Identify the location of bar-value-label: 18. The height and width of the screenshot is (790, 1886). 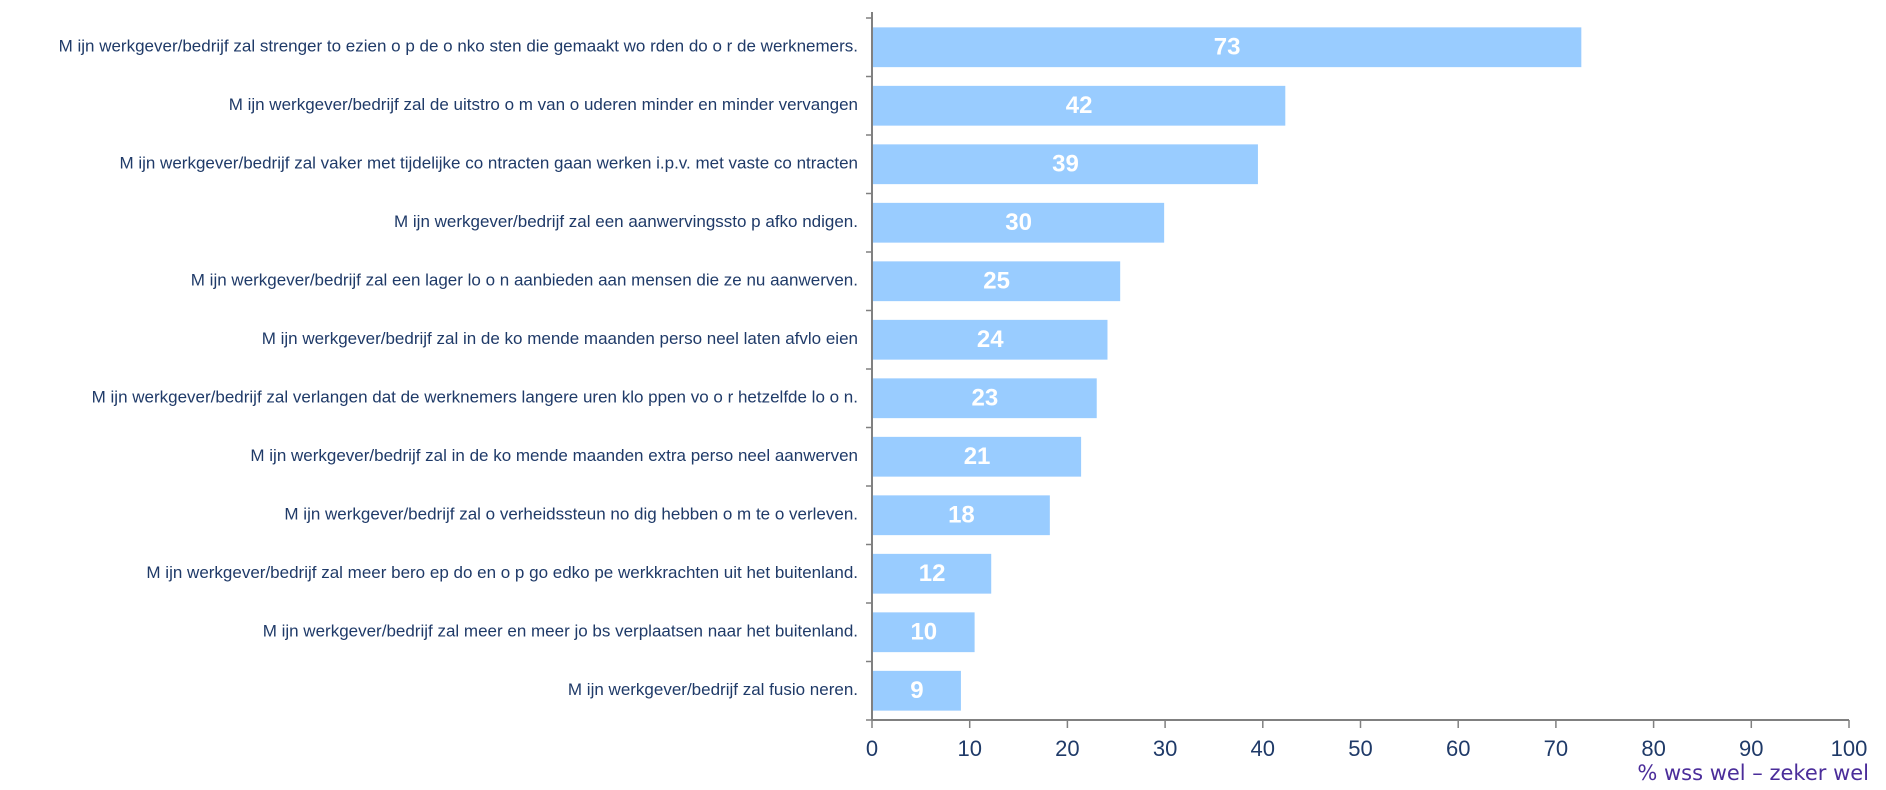
(961, 515).